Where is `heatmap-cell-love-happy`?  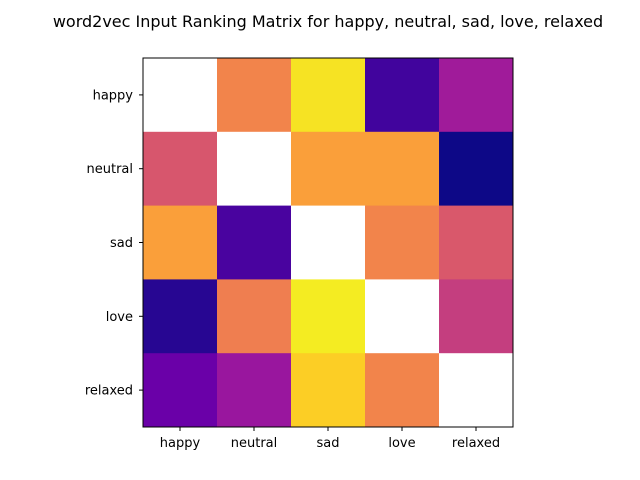
heatmap-cell-love-happy is located at coordinates (180, 316).